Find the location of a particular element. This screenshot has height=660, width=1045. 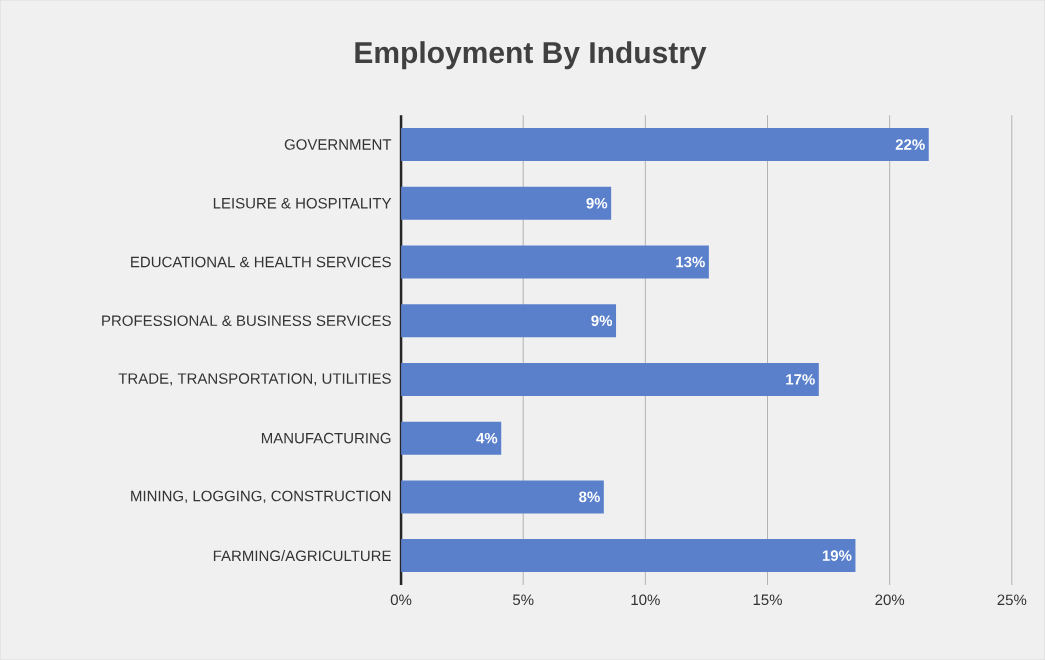

y-tick-label: GOVERNMENT is located at coordinates (338, 144).